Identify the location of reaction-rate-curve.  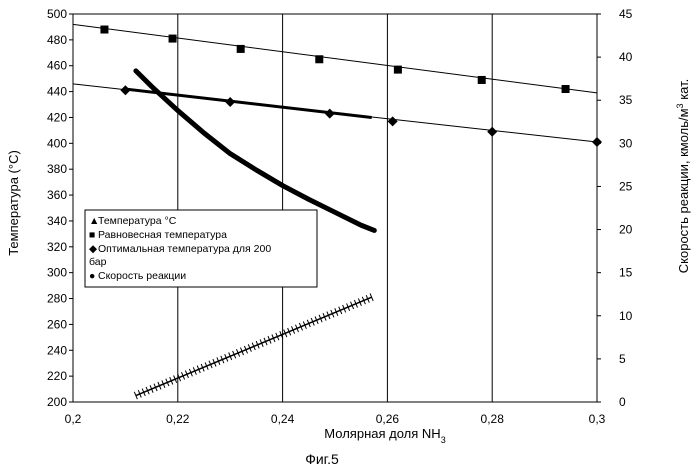
(255, 150).